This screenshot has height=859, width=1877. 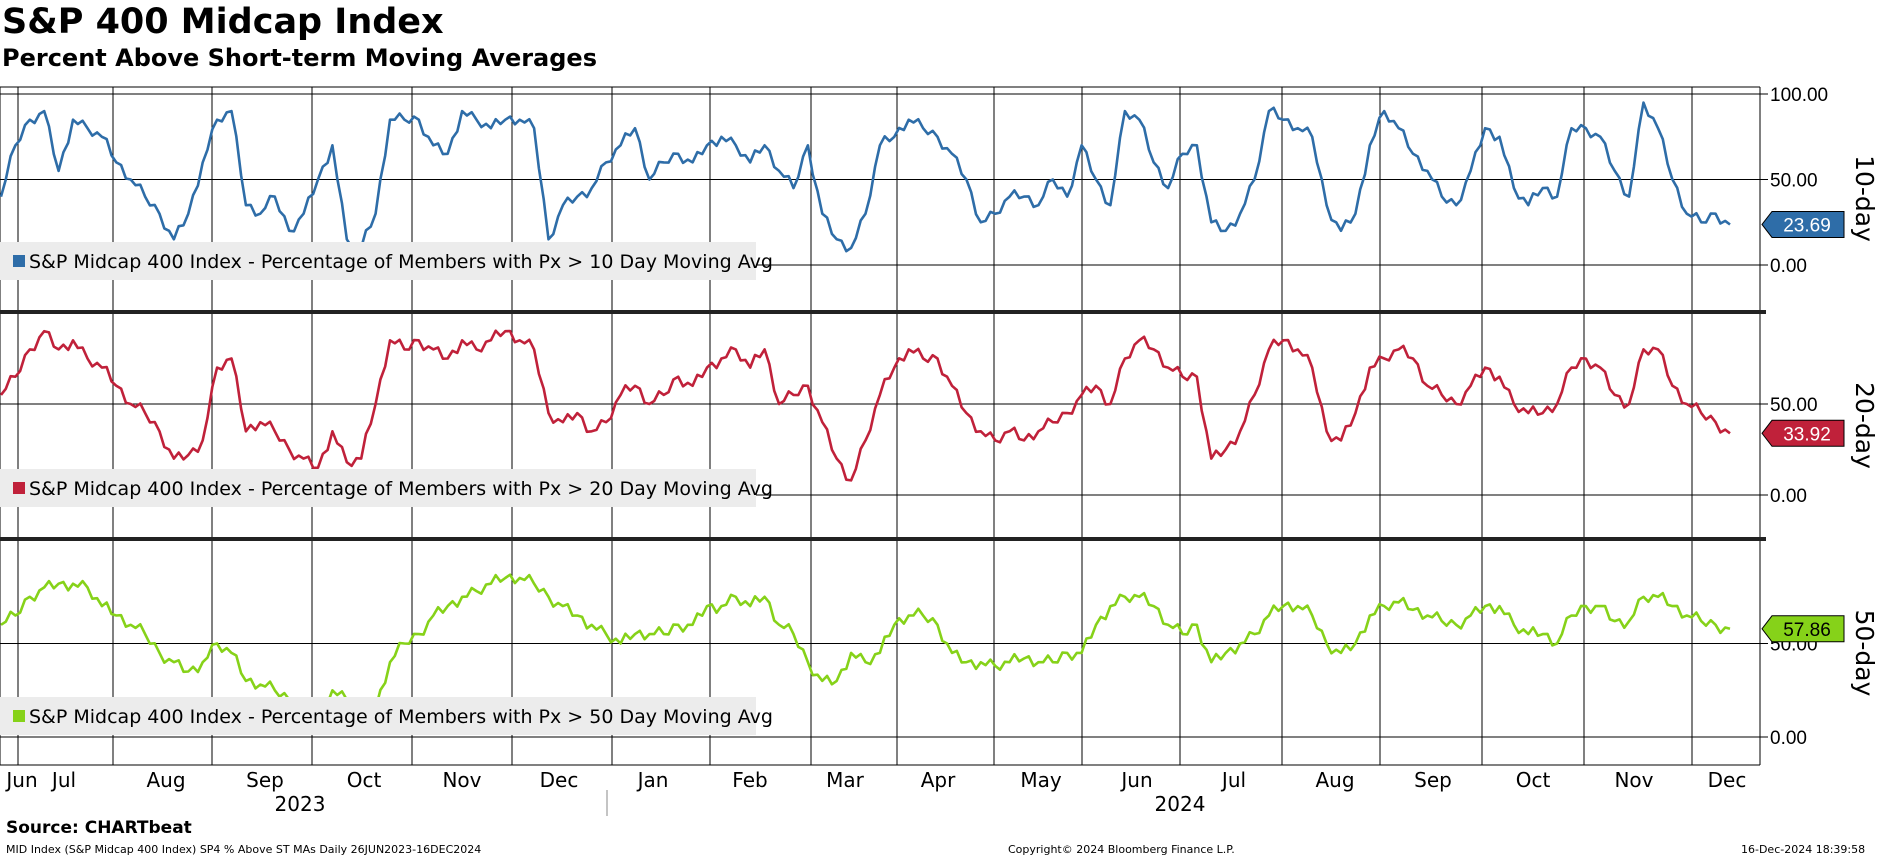 I want to click on last-value-tag-20-day: 33.92, so click(x=1803, y=433).